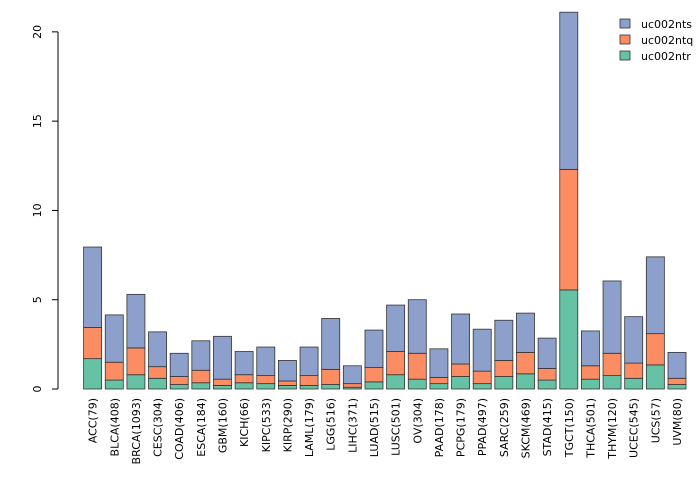  What do you see at coordinates (37, 389) in the screenshot?
I see `y-tick-label: 0` at bounding box center [37, 389].